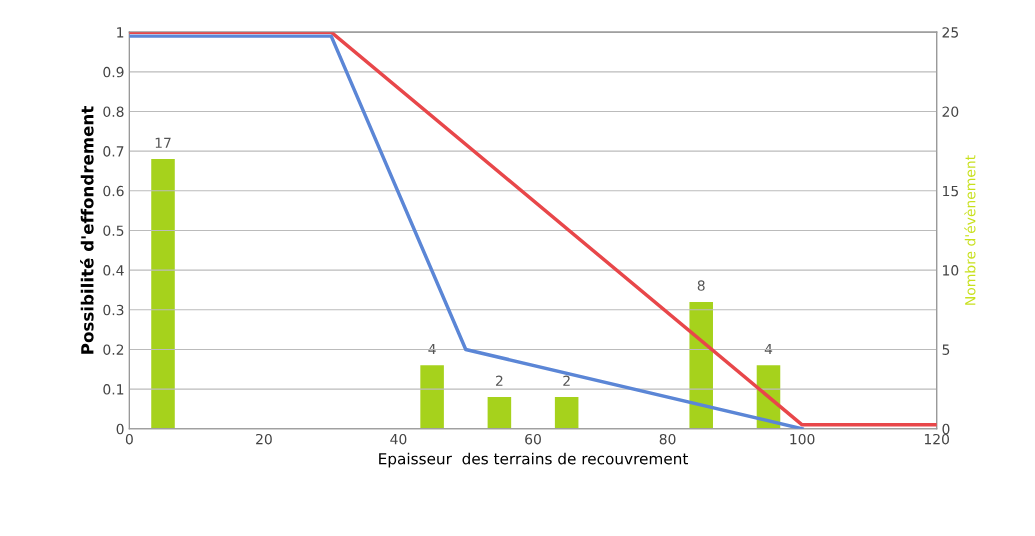  Describe the element at coordinates (113, 72) in the screenshot. I see `y-tick-label: 0.9` at that location.